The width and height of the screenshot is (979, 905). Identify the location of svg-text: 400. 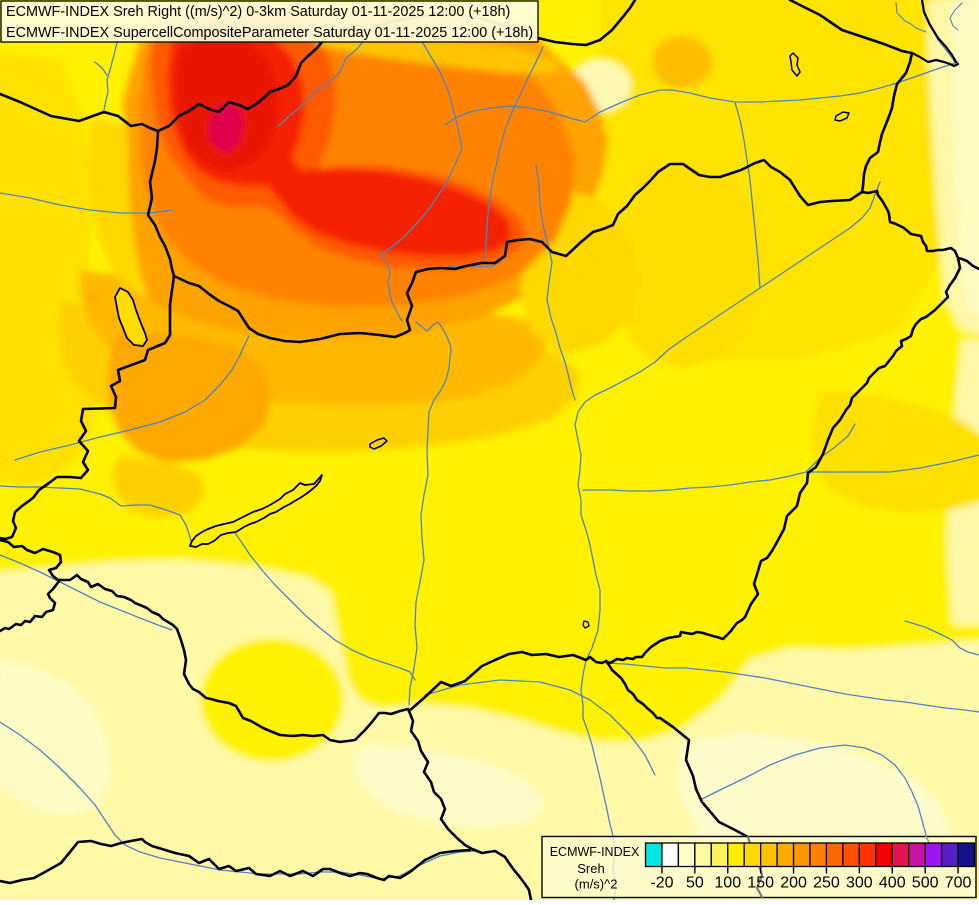
(892, 883).